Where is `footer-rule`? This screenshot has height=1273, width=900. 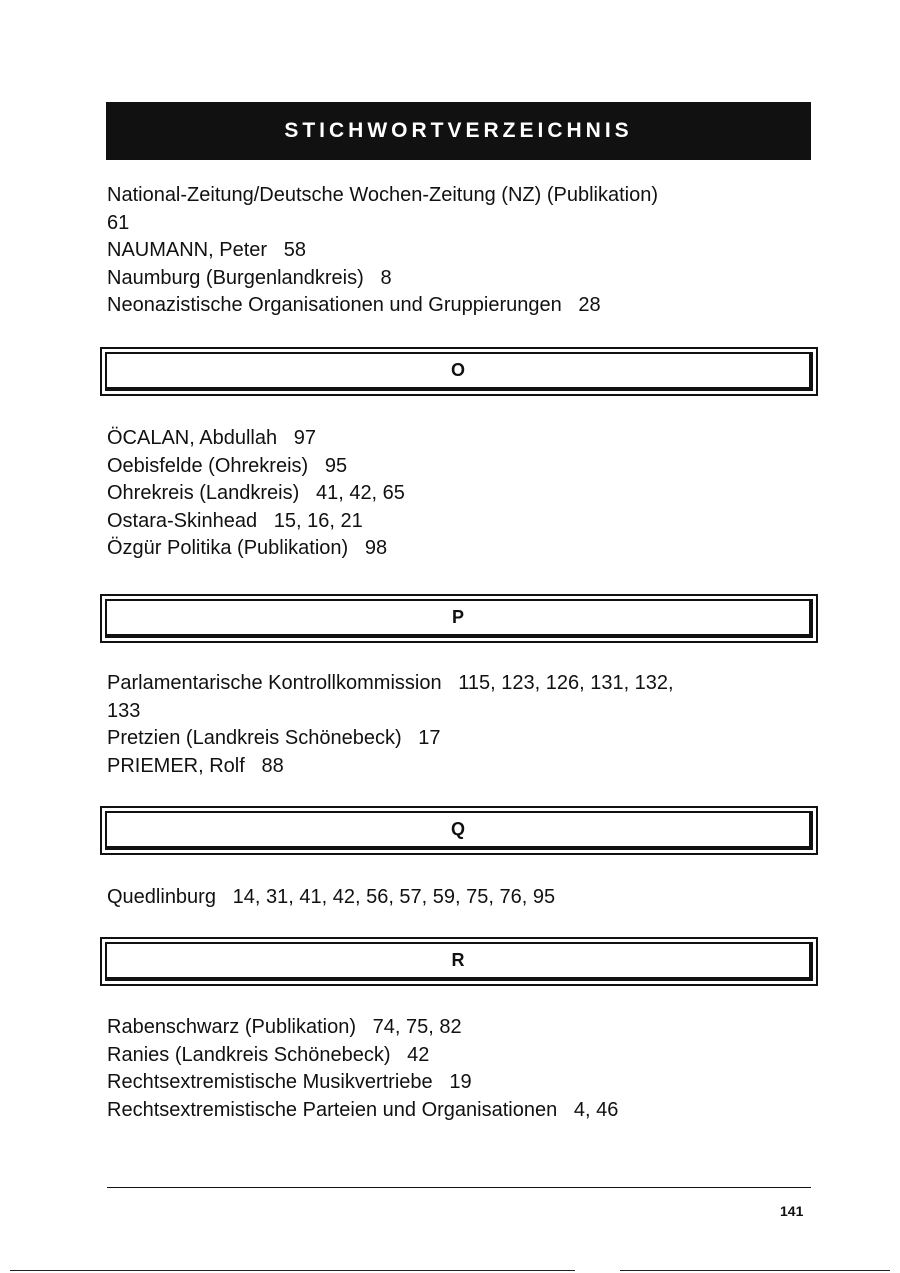
footer-rule is located at coordinates (459, 1187).